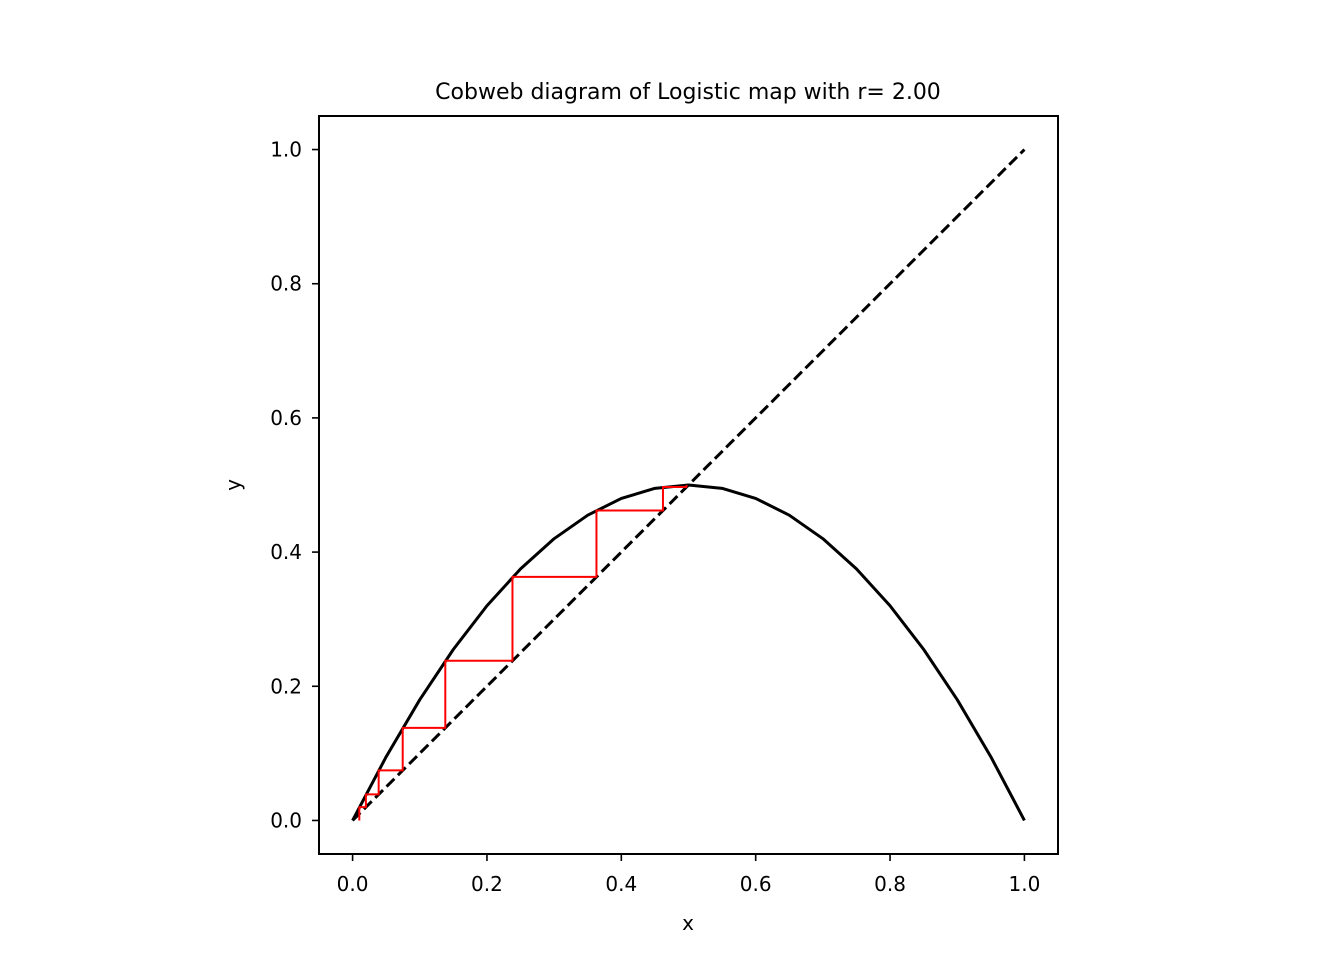 The height and width of the screenshot is (960, 1344). Describe the element at coordinates (294, 485) in the screenshot. I see `y-axis: 0.0 0.2 0.4 0.6 0.8 1.0` at that location.